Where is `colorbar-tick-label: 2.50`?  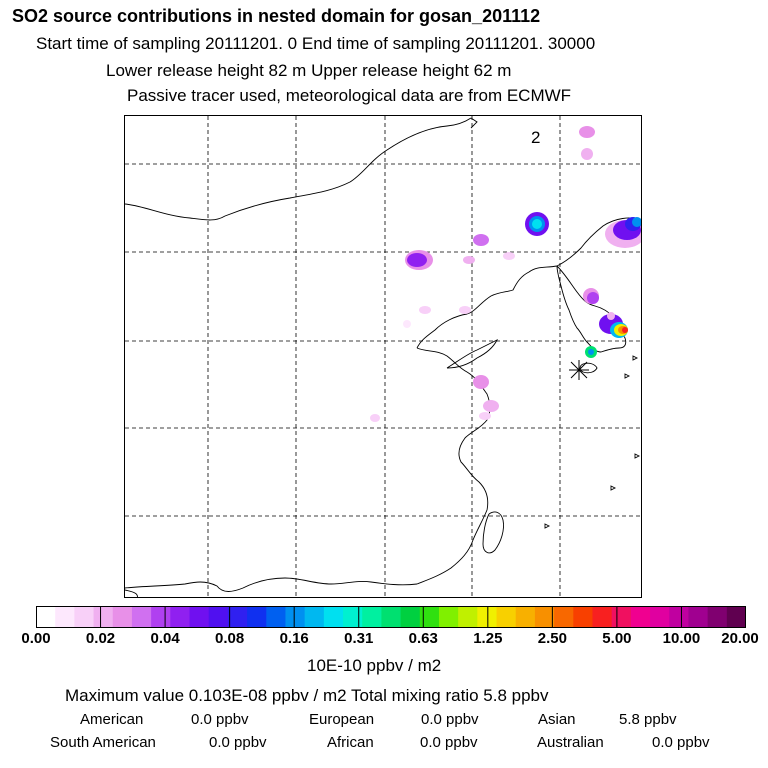 colorbar-tick-label: 2.50 is located at coordinates (552, 638).